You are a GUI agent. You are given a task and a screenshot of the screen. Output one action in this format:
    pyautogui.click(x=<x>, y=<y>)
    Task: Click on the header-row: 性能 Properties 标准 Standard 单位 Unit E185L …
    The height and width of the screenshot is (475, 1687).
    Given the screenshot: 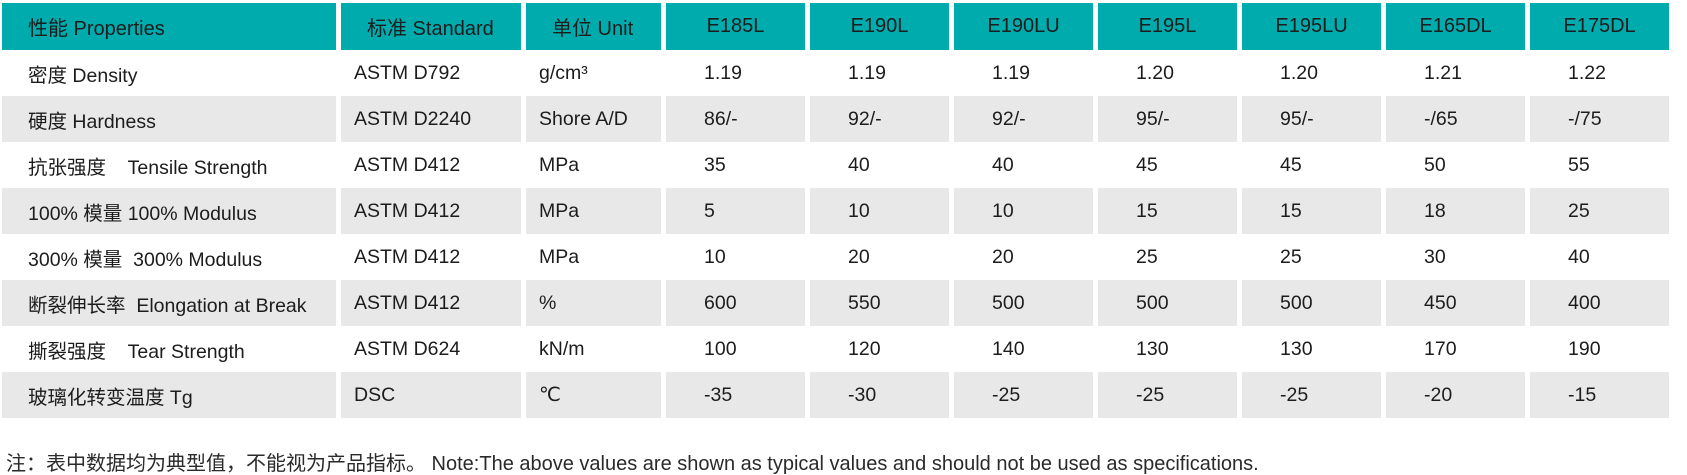 What is the action you would take?
    pyautogui.click(x=835, y=26)
    